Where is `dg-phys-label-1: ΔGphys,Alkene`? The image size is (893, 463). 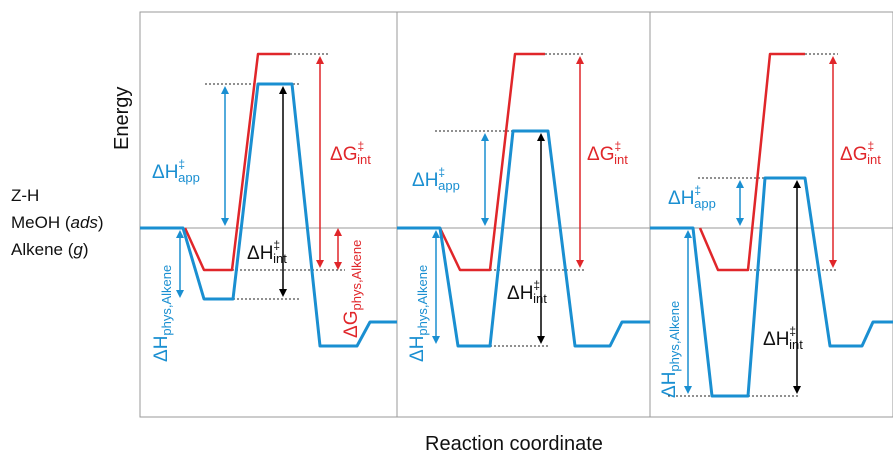 dg-phys-label-1: ΔGphys,Alkene is located at coordinates (352, 289).